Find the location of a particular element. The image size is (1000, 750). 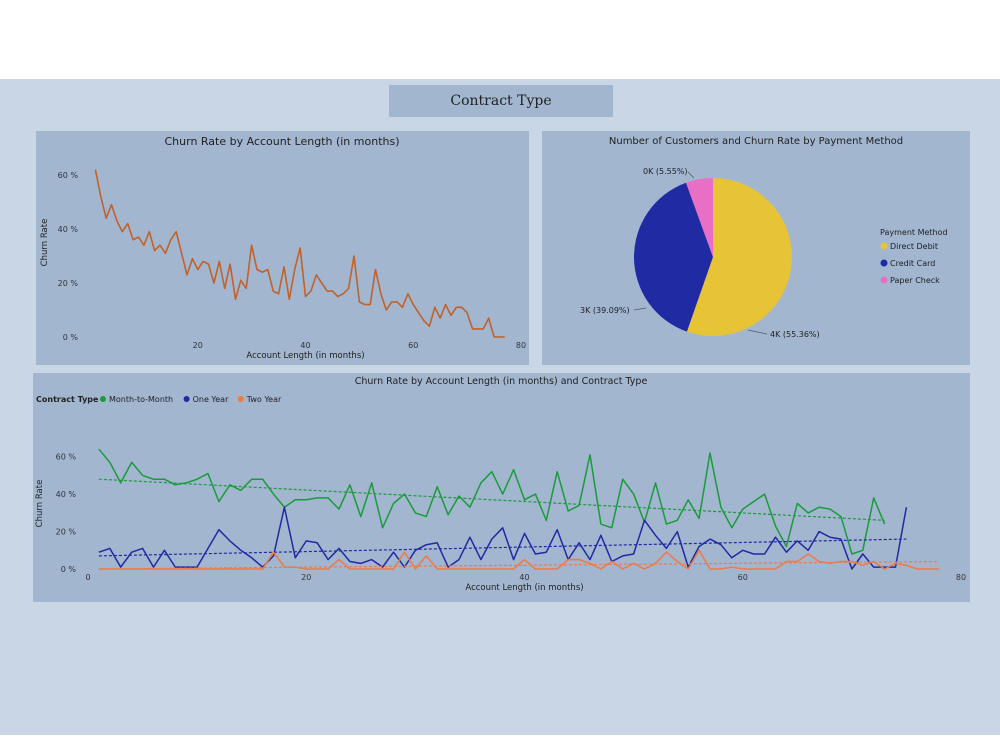

pie-data-label: 4K (55.36%) is located at coordinates (795, 334).